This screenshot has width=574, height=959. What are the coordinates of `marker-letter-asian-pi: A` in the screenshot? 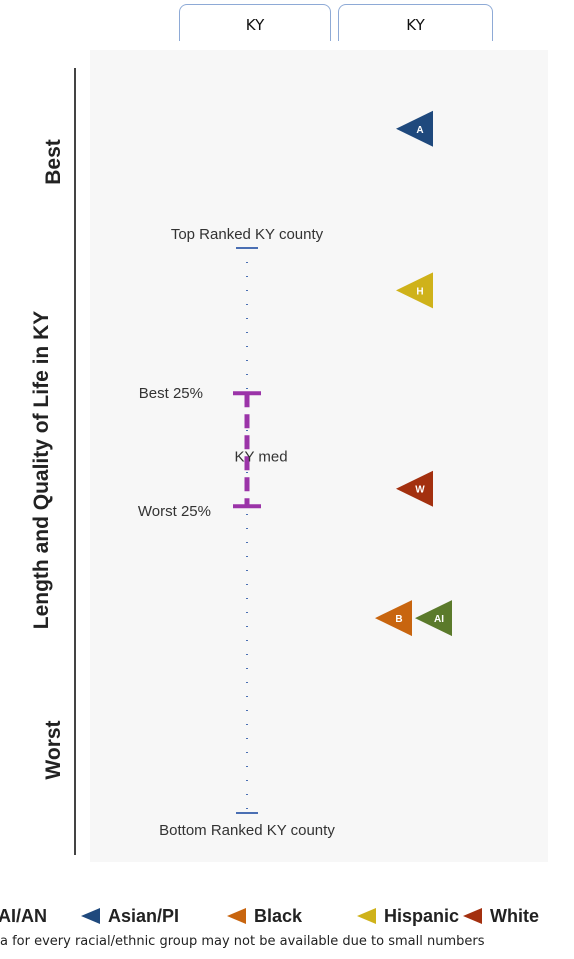 It's located at (419, 130).